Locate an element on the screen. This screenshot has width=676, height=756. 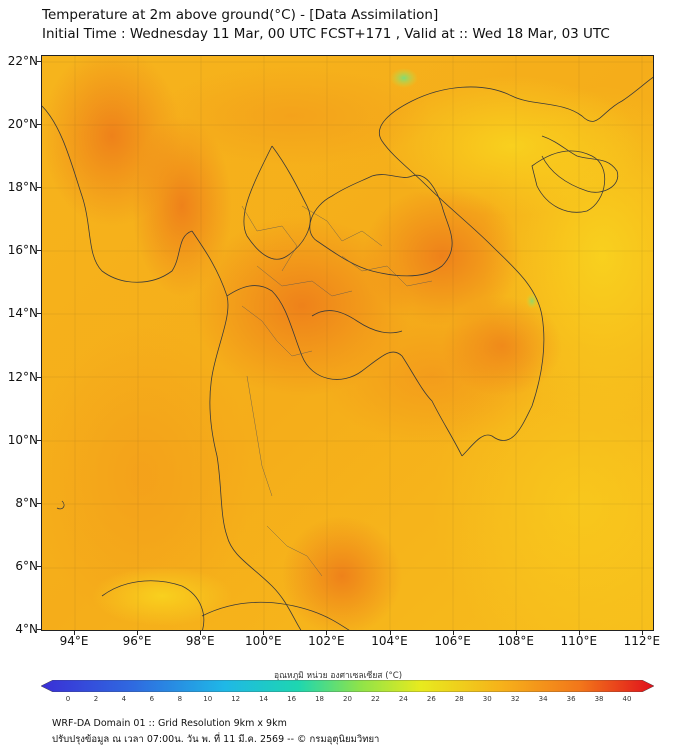
colorbar-tick-label: 22 is located at coordinates (375, 699).